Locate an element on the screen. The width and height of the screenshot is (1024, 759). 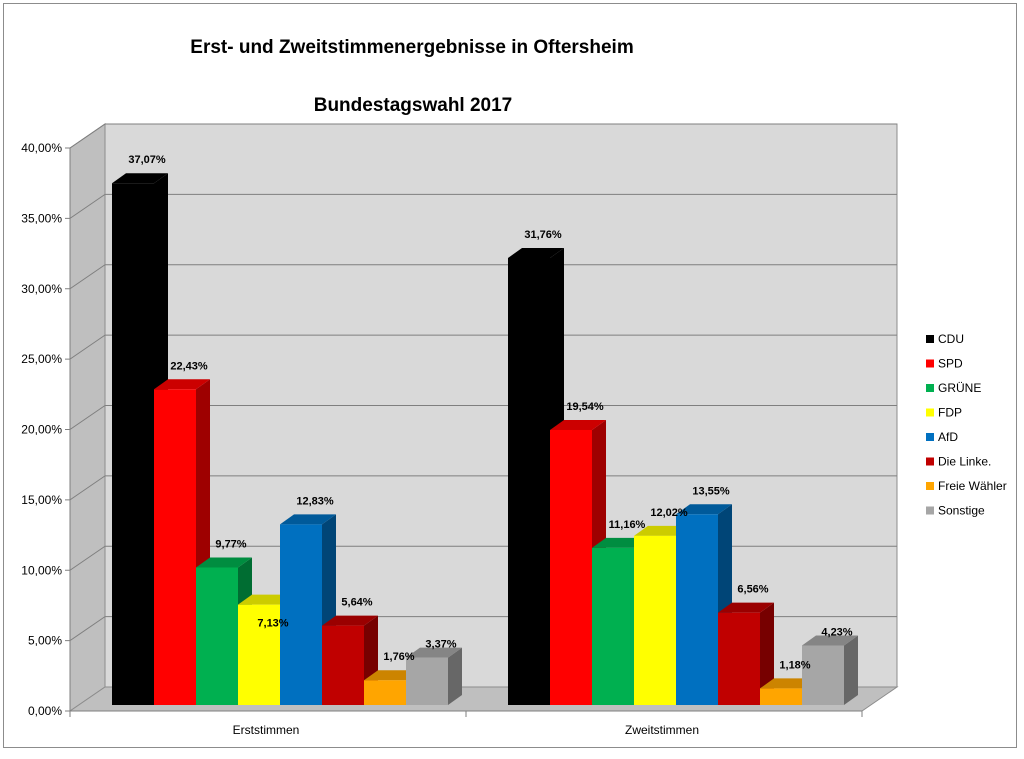
y-tick-label: 0,00% is located at coordinates (45, 711).